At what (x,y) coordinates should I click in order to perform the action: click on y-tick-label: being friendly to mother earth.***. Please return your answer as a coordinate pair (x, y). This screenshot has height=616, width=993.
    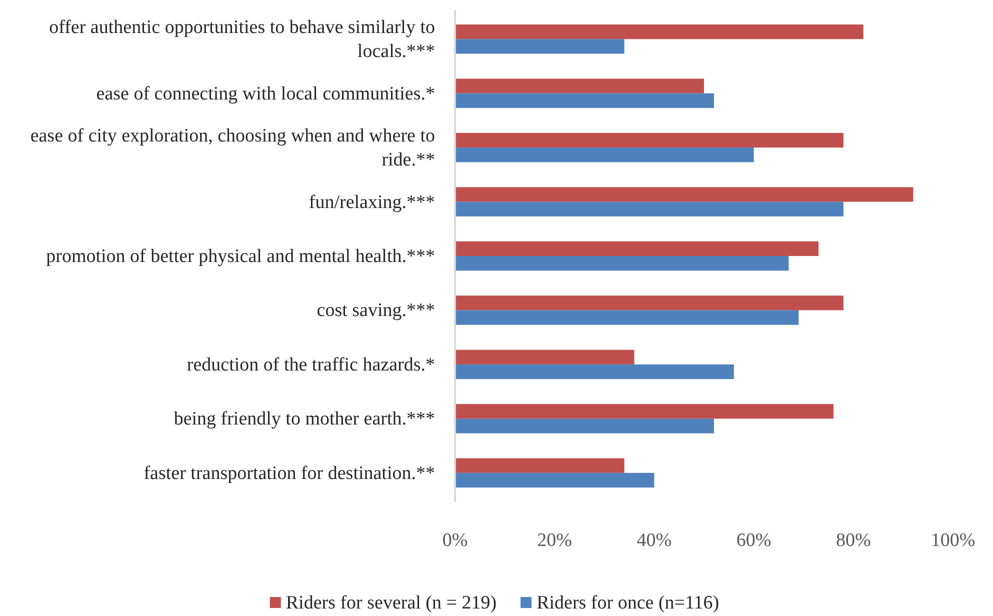
    Looking at the image, I should click on (304, 419).